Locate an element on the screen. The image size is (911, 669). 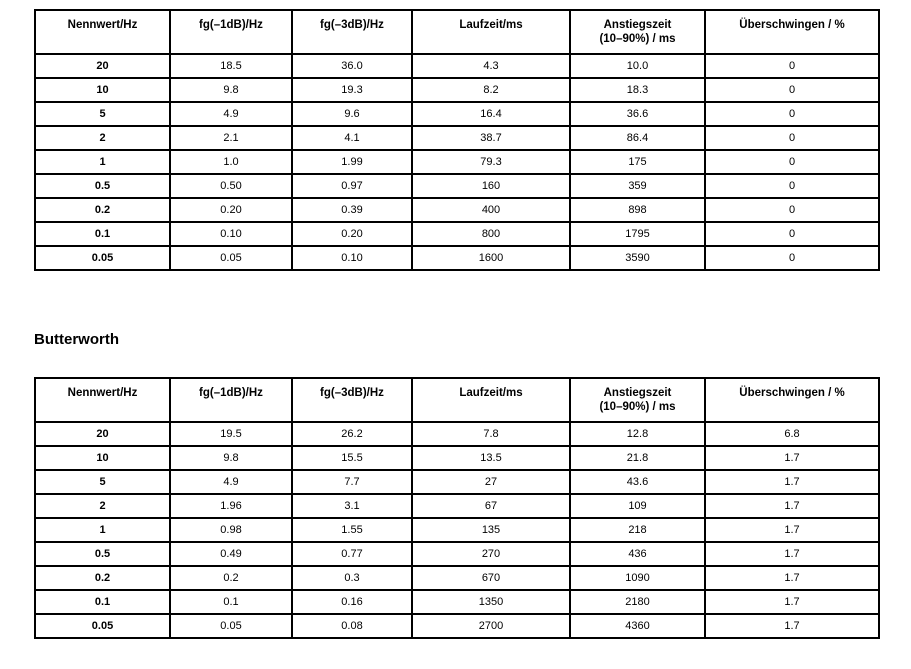
table-row: 2 2.1 4.1 38.7 86.4 0 is located at coordinates (457, 138).